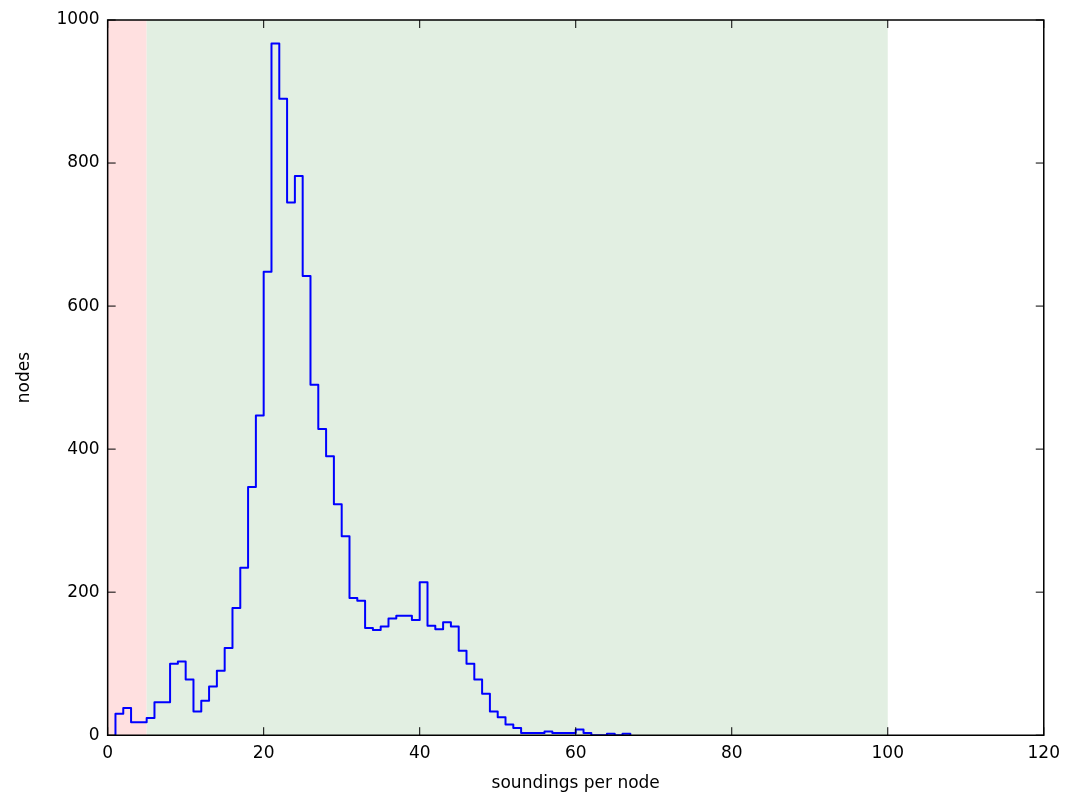  What do you see at coordinates (83, 304) in the screenshot?
I see `y-tick-label: 600` at bounding box center [83, 304].